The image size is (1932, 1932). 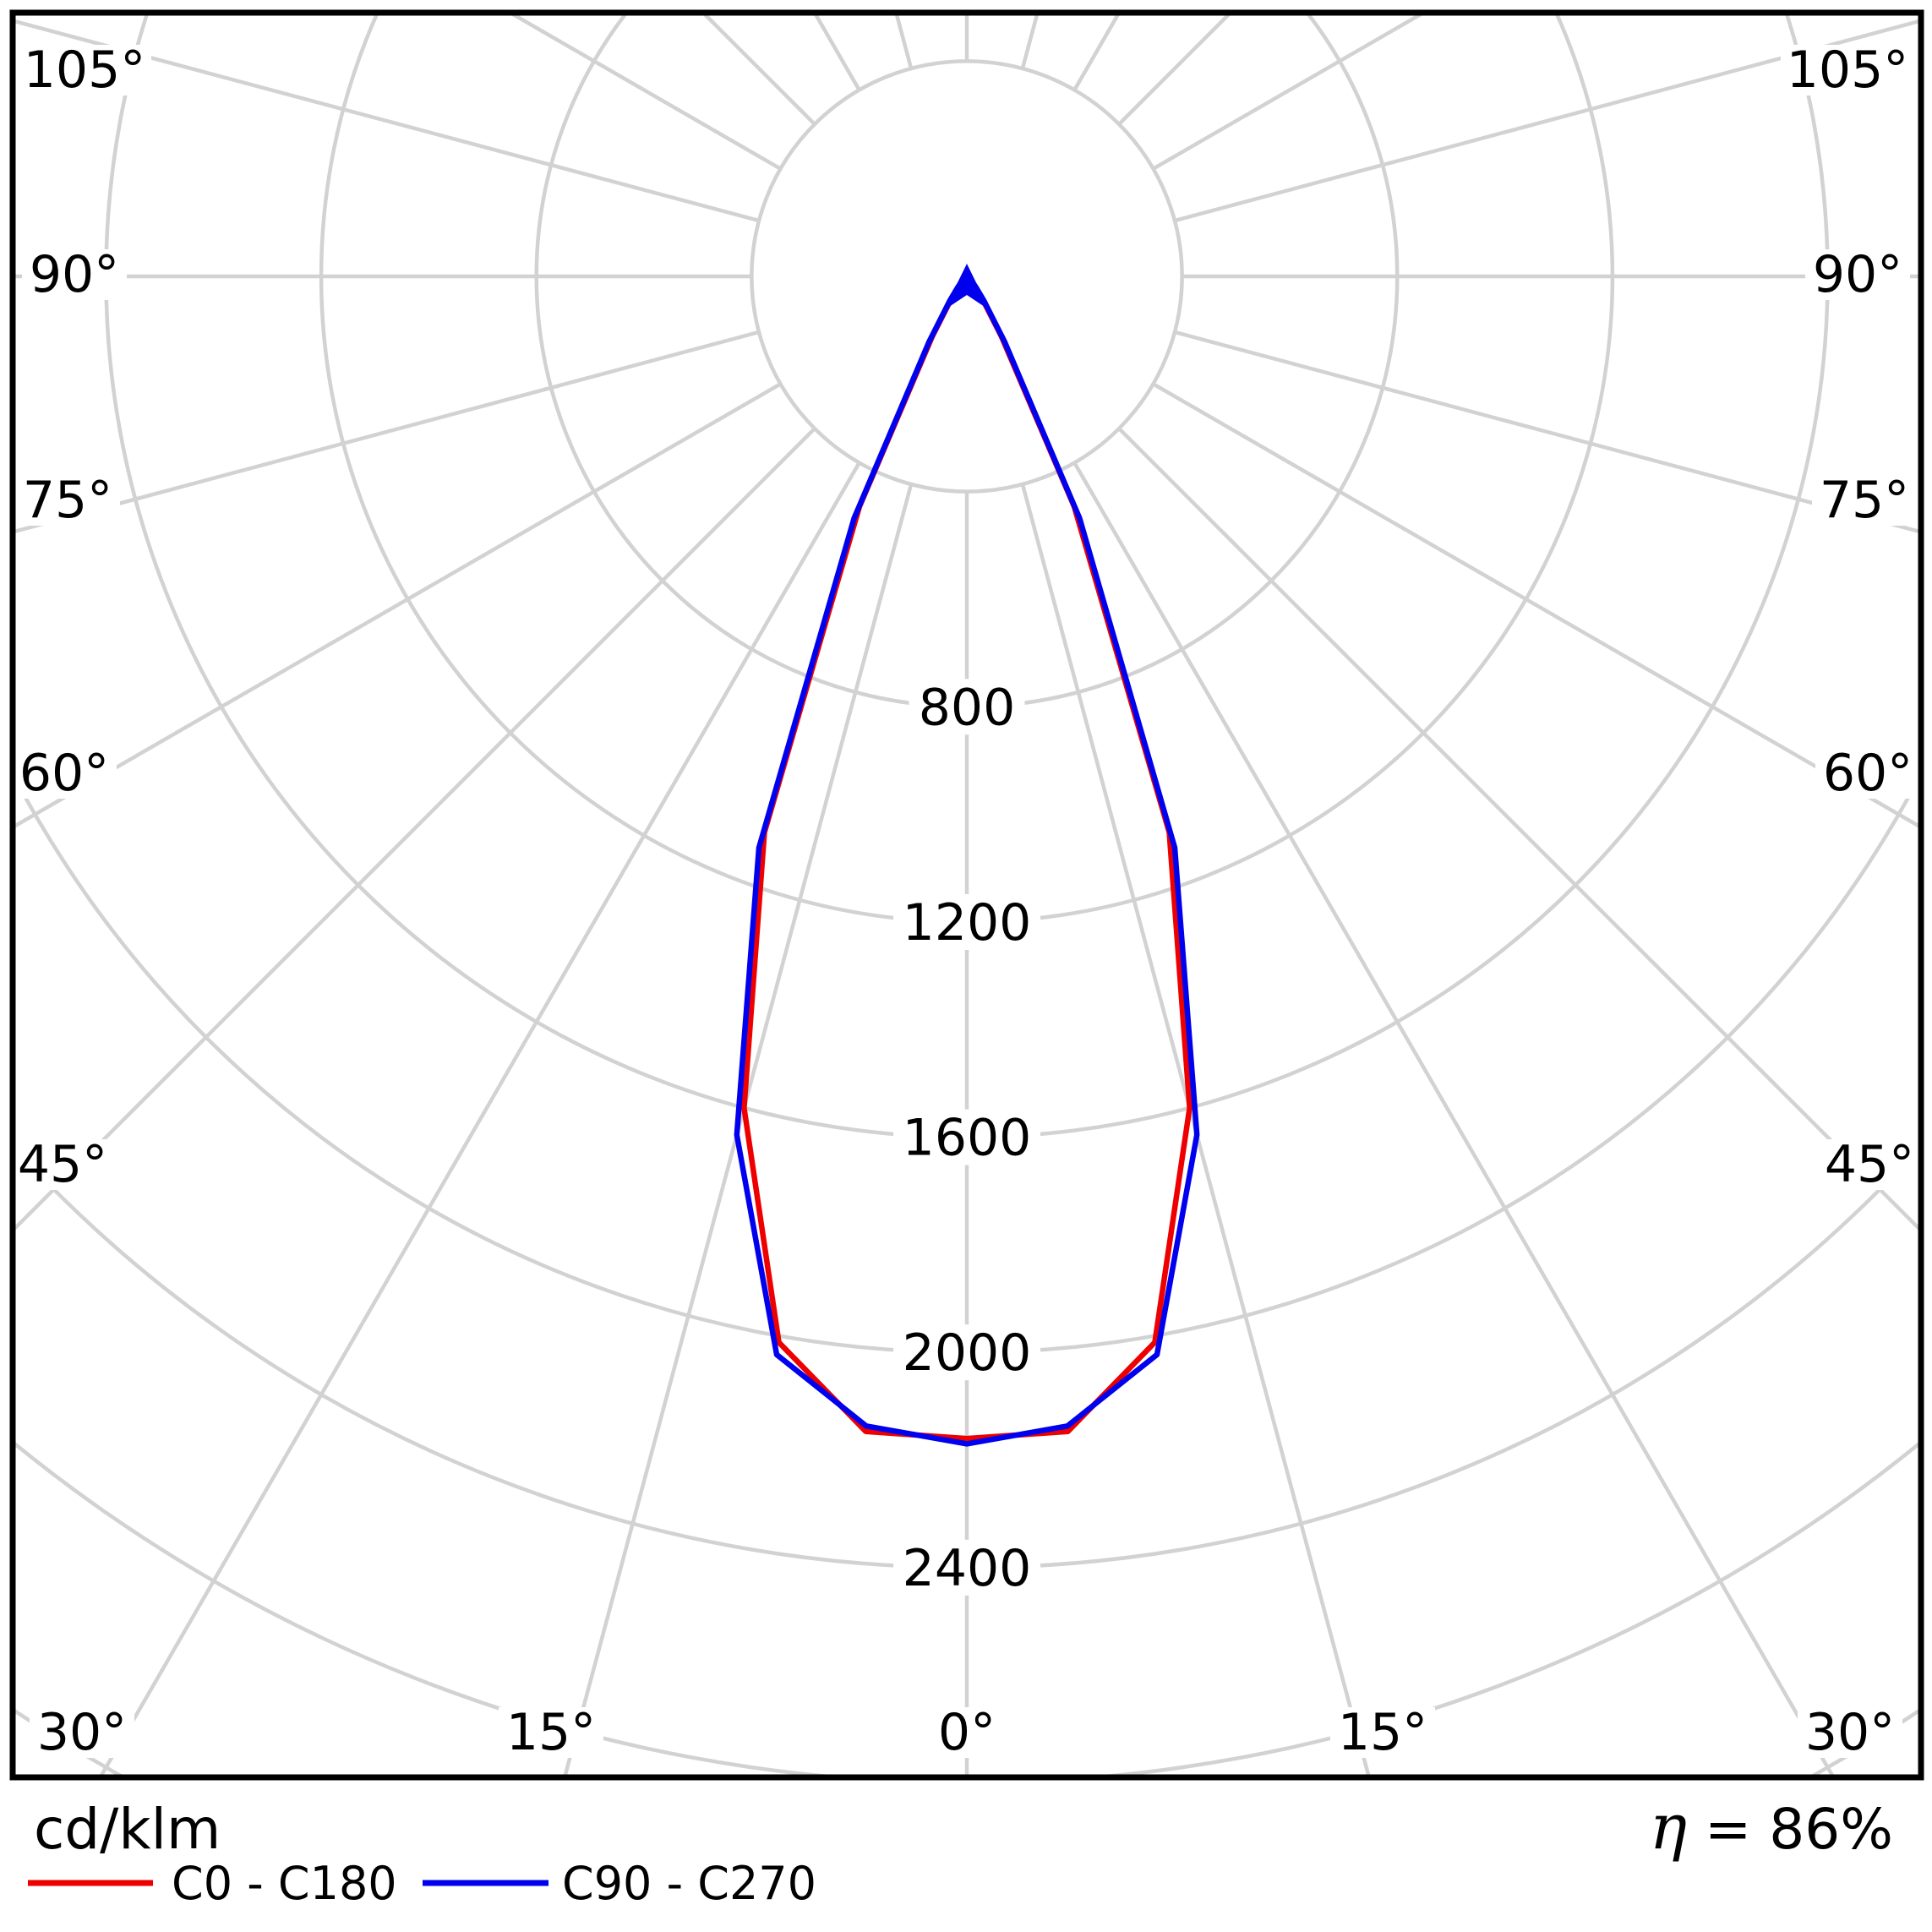 What do you see at coordinates (689, 1883) in the screenshot?
I see `legend-label-c90-c270: C90 - C270` at bounding box center [689, 1883].